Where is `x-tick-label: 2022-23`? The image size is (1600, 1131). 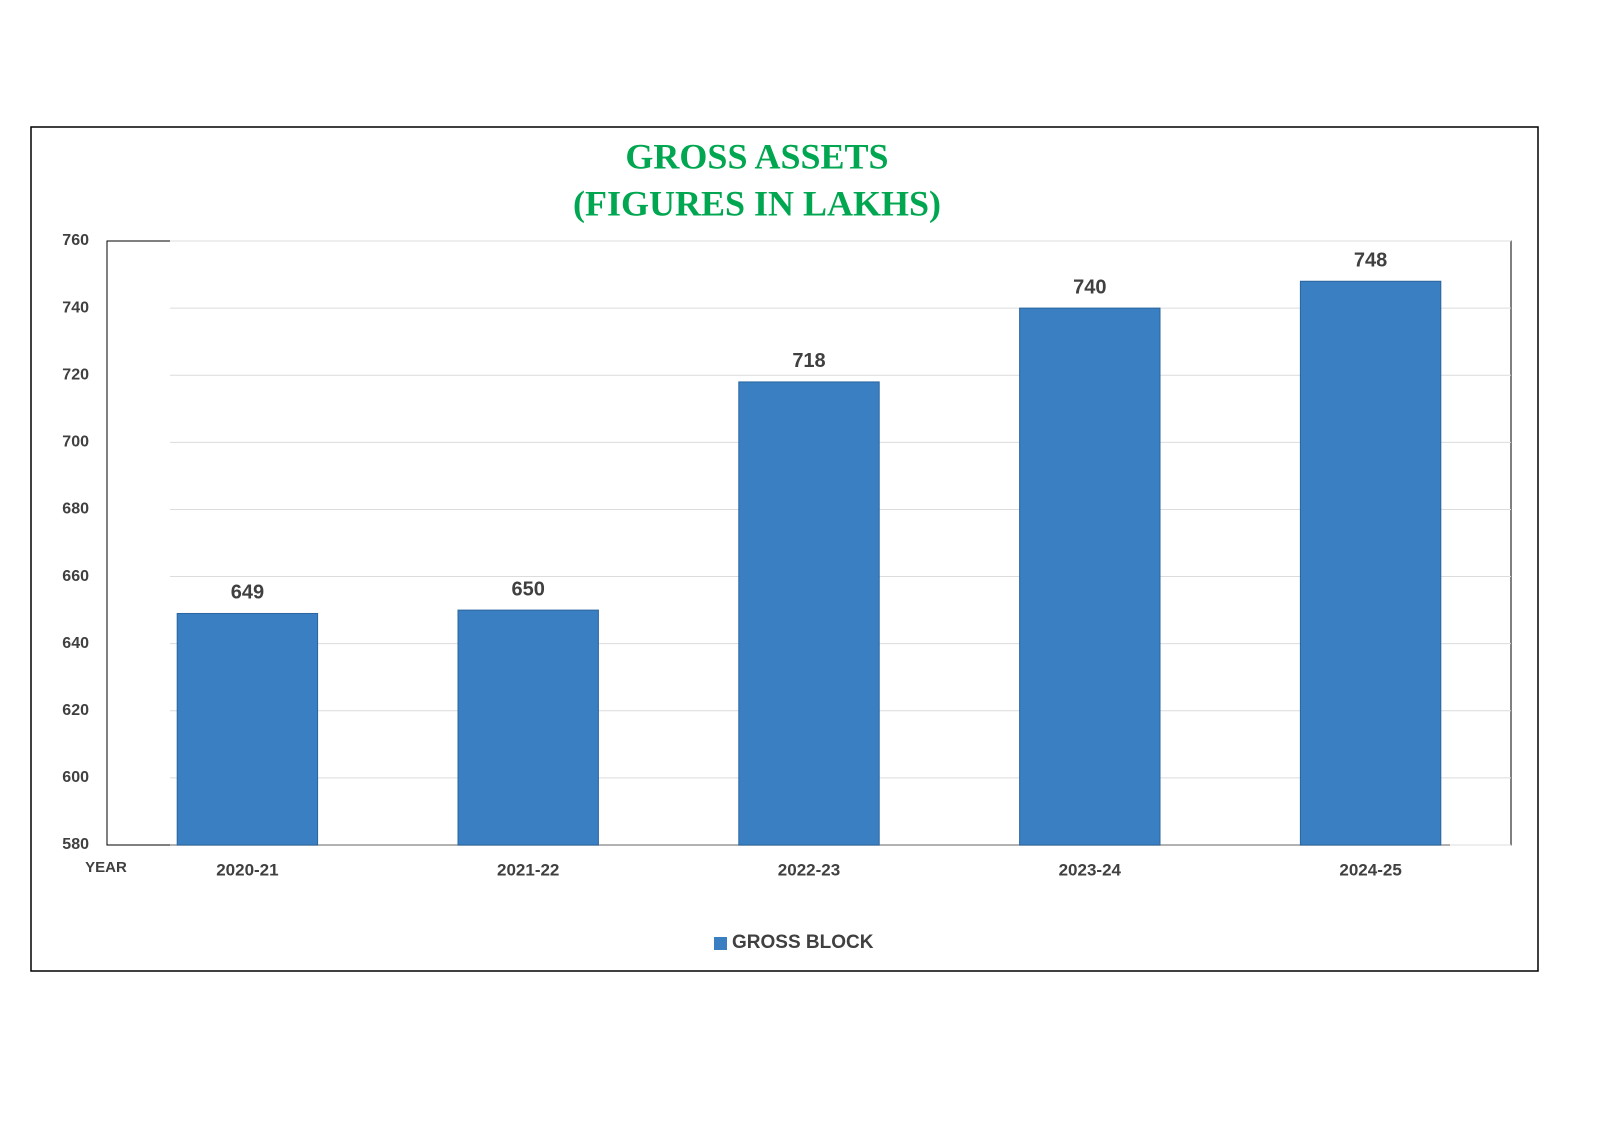
x-tick-label: 2022-23 is located at coordinates (809, 869).